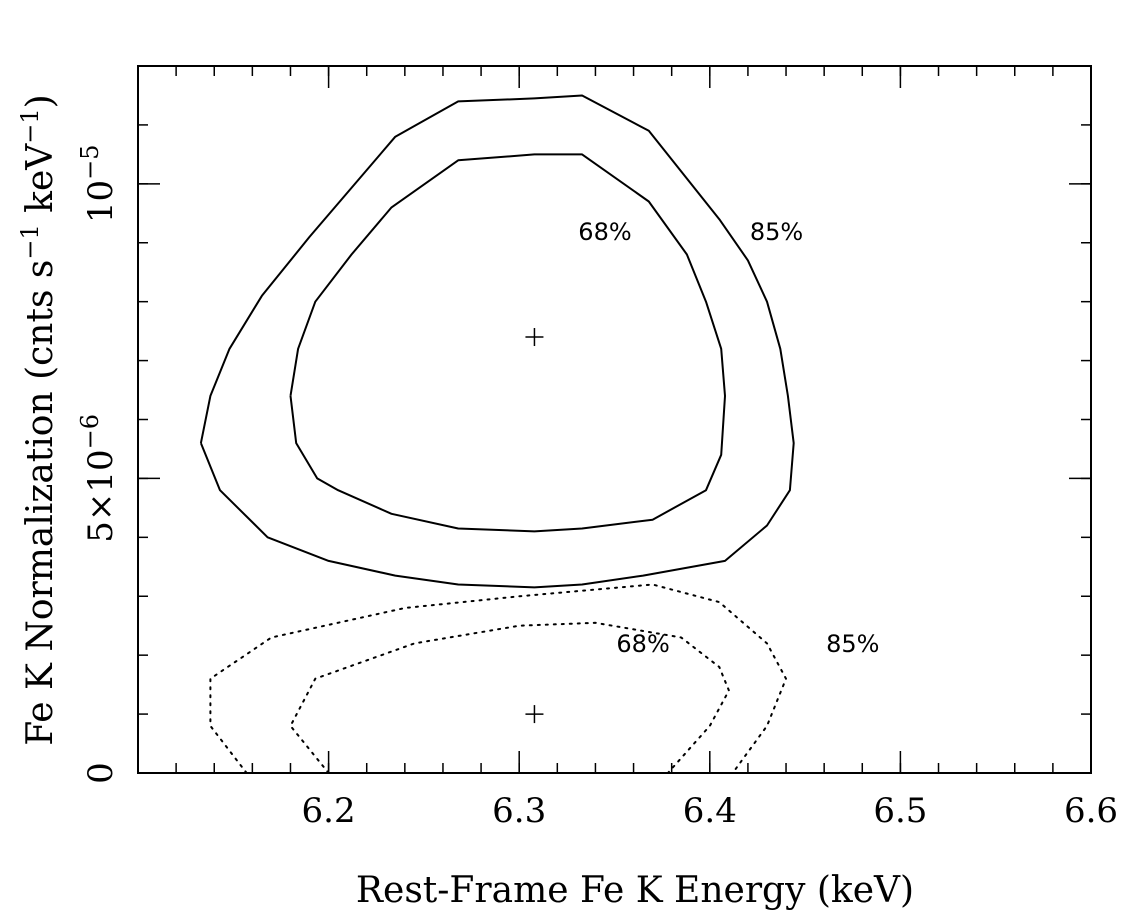 The width and height of the screenshot is (1132, 918). I want to click on y-tick-label: 0, so click(101, 773).